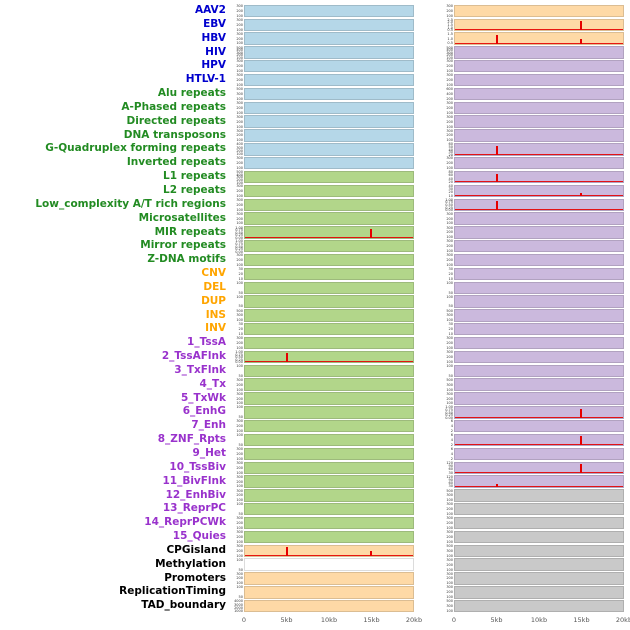 Image resolution: width=630 pixels, height=630 pixels. What do you see at coordinates (315, 66) in the screenshot?
I see `track-row: HPV 300 200 100 300 200 100` at bounding box center [315, 66].